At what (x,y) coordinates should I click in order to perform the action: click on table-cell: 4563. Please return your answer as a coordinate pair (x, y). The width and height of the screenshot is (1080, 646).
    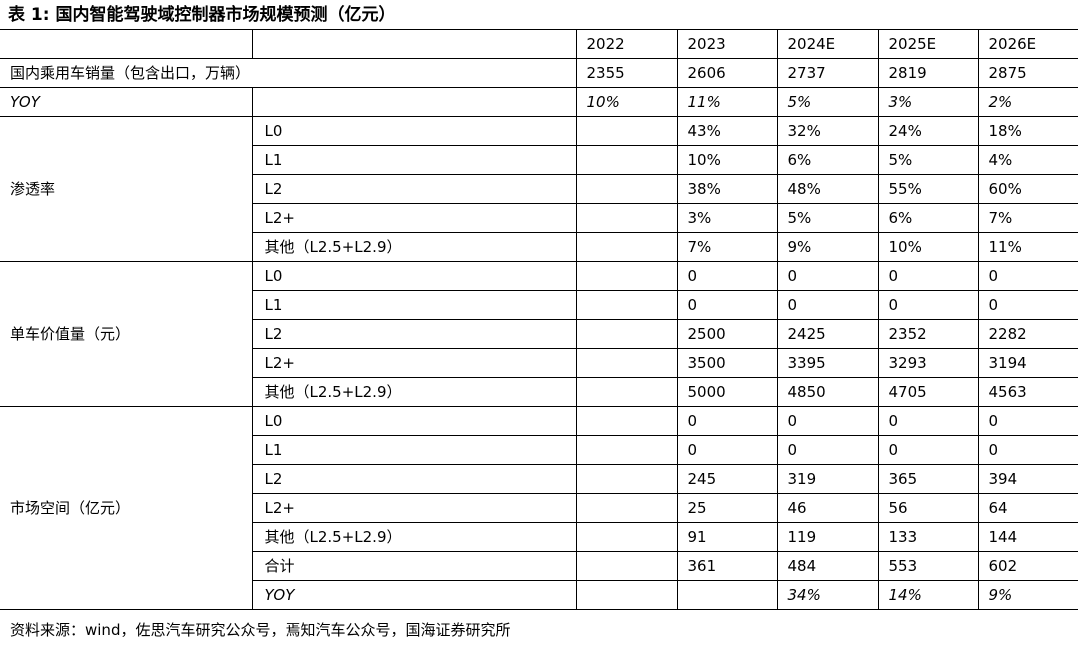
    Looking at the image, I should click on (1028, 392).